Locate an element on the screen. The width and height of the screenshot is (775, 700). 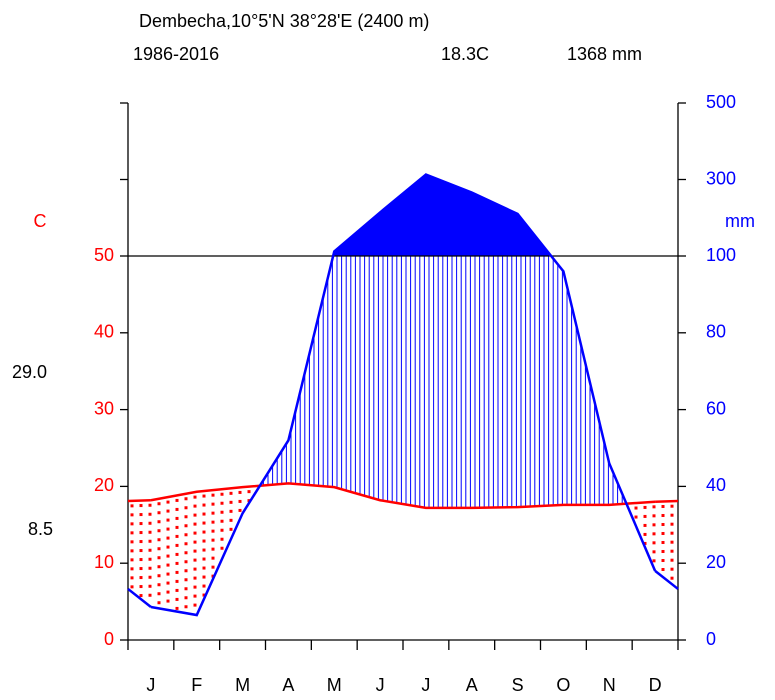
wet-fill is located at coordinates (403, 215).